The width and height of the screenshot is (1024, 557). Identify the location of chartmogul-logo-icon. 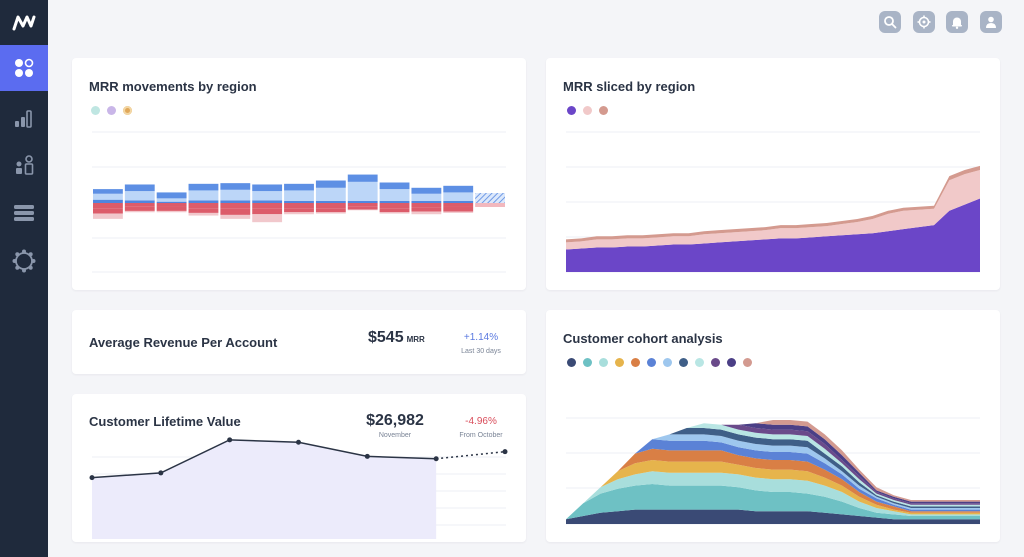
(24, 22).